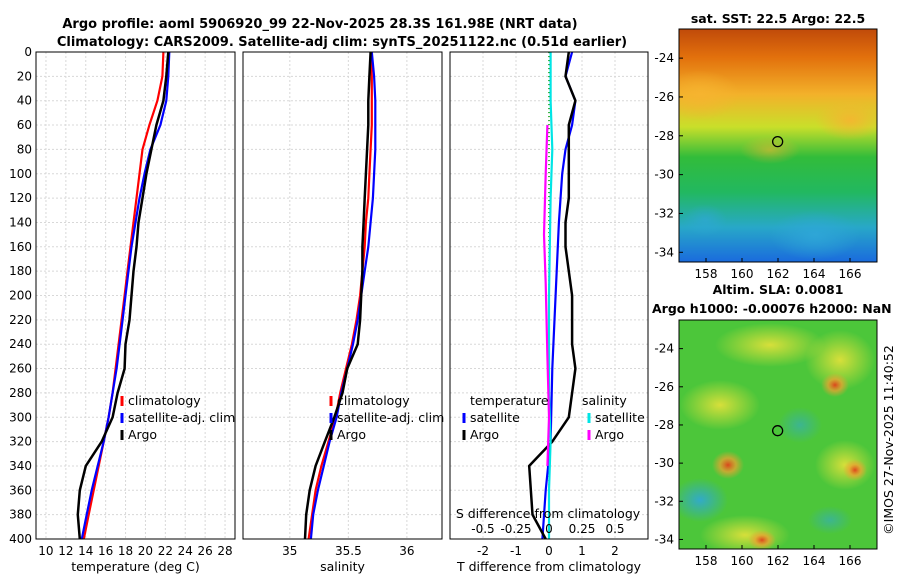 This screenshot has width=900, height=580. What do you see at coordinates (20, 271) in the screenshot?
I see `y-tick-label: 180` at bounding box center [20, 271].